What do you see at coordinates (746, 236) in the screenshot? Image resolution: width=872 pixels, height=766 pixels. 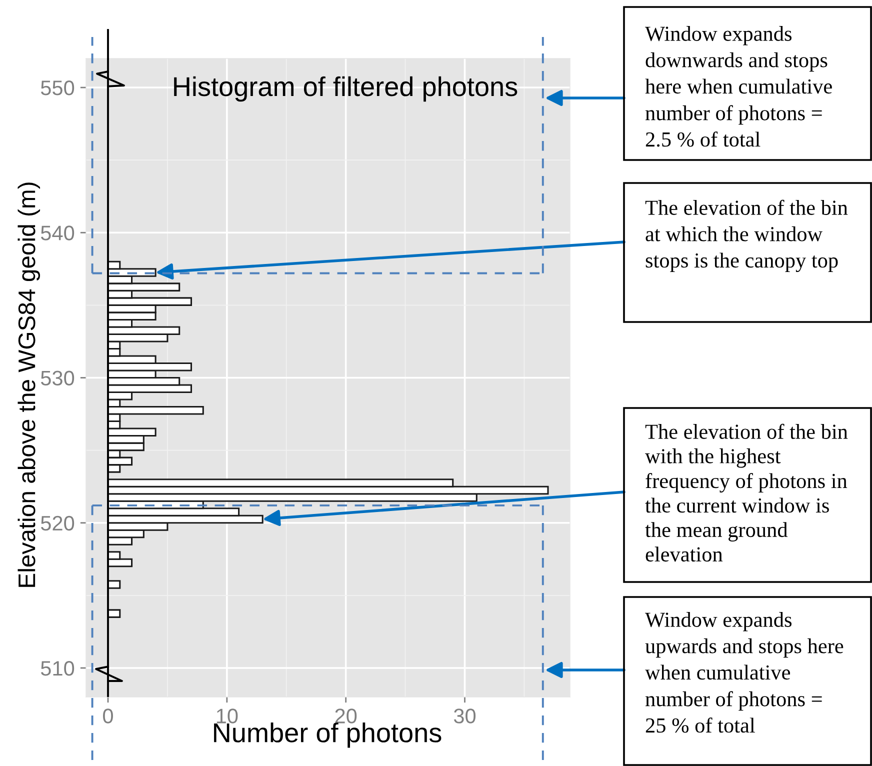 I see `annotation: The elevation of the bin at which the window stops is the canopy top` at bounding box center [746, 236].